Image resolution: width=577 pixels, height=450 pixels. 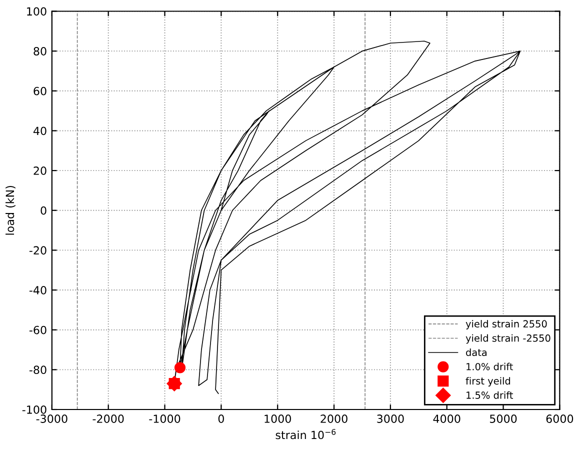 I want to click on x-tick-label: 6000, so click(x=560, y=418).